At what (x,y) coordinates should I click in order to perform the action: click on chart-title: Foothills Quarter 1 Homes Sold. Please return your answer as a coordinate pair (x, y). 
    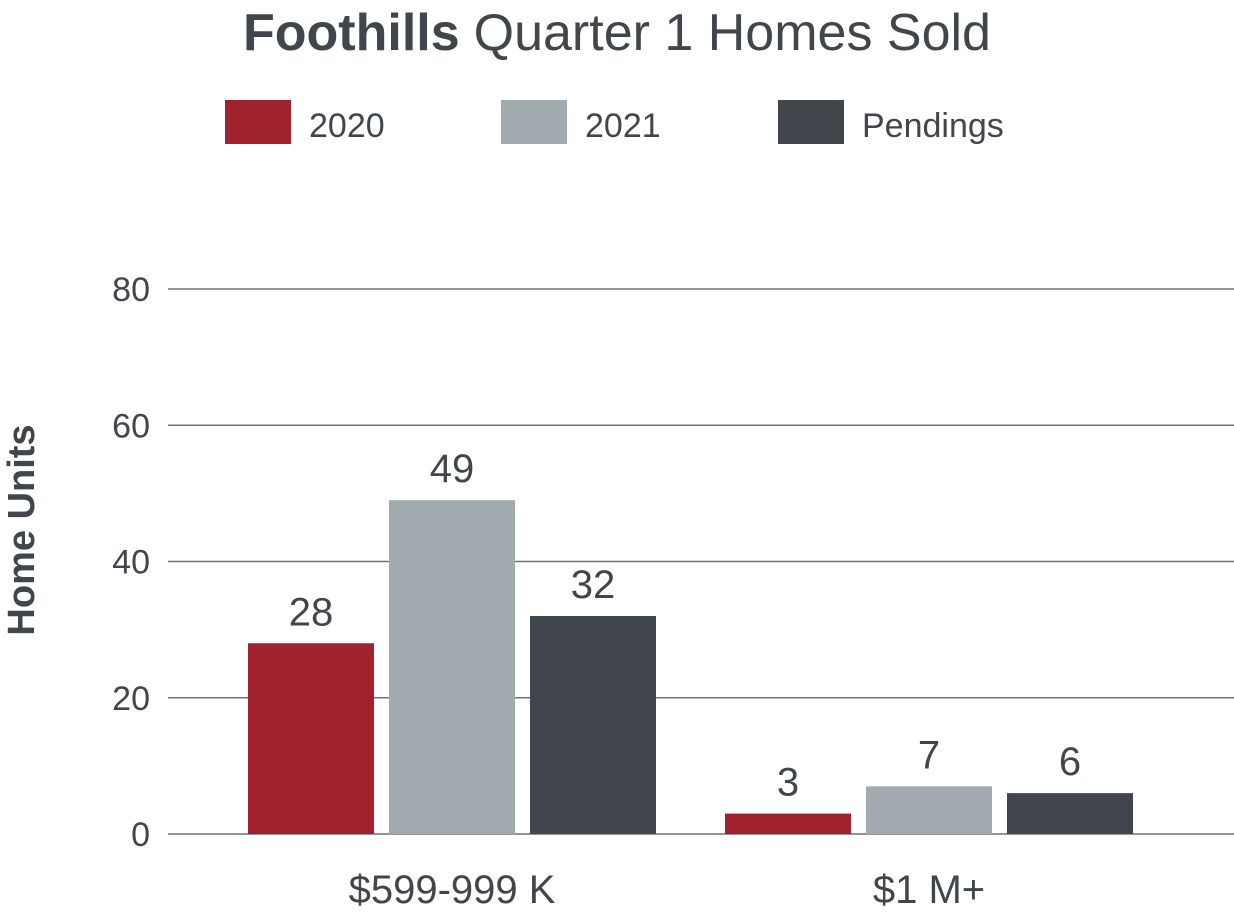
    Looking at the image, I should click on (617, 33).